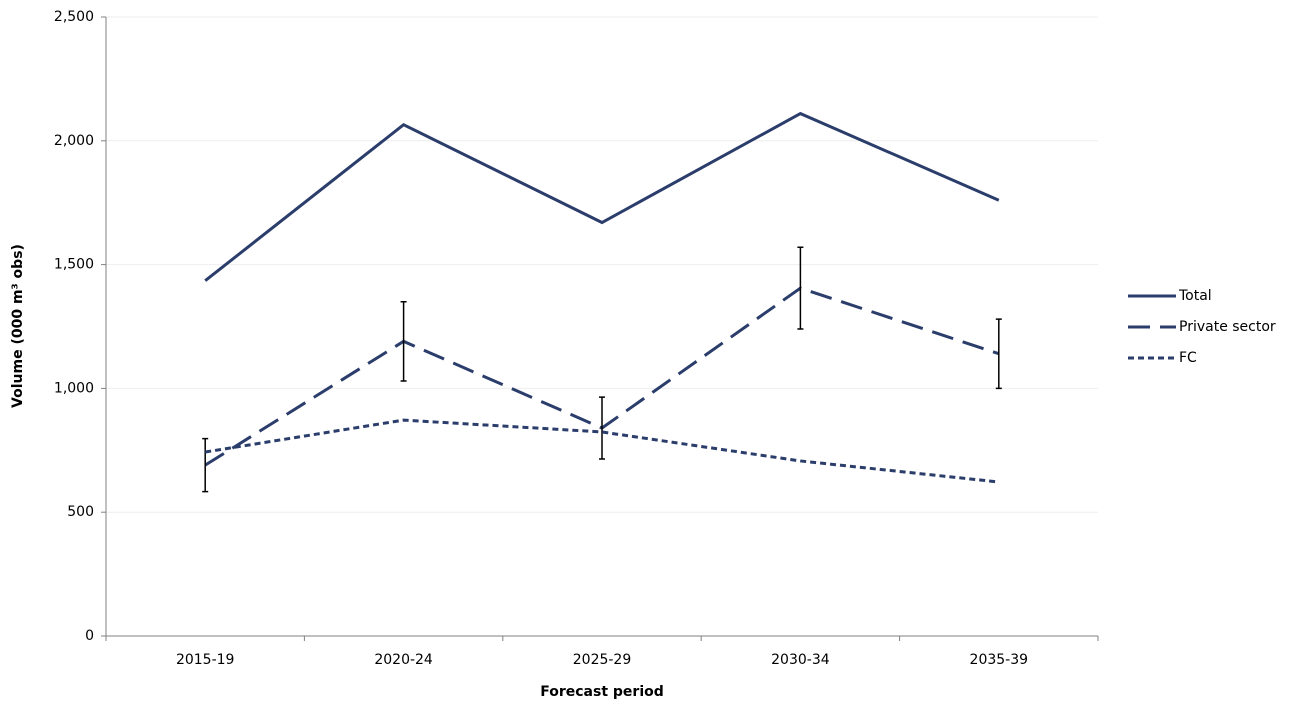  Describe the element at coordinates (403, 660) in the screenshot. I see `x-tick-label: 2020-24` at that location.